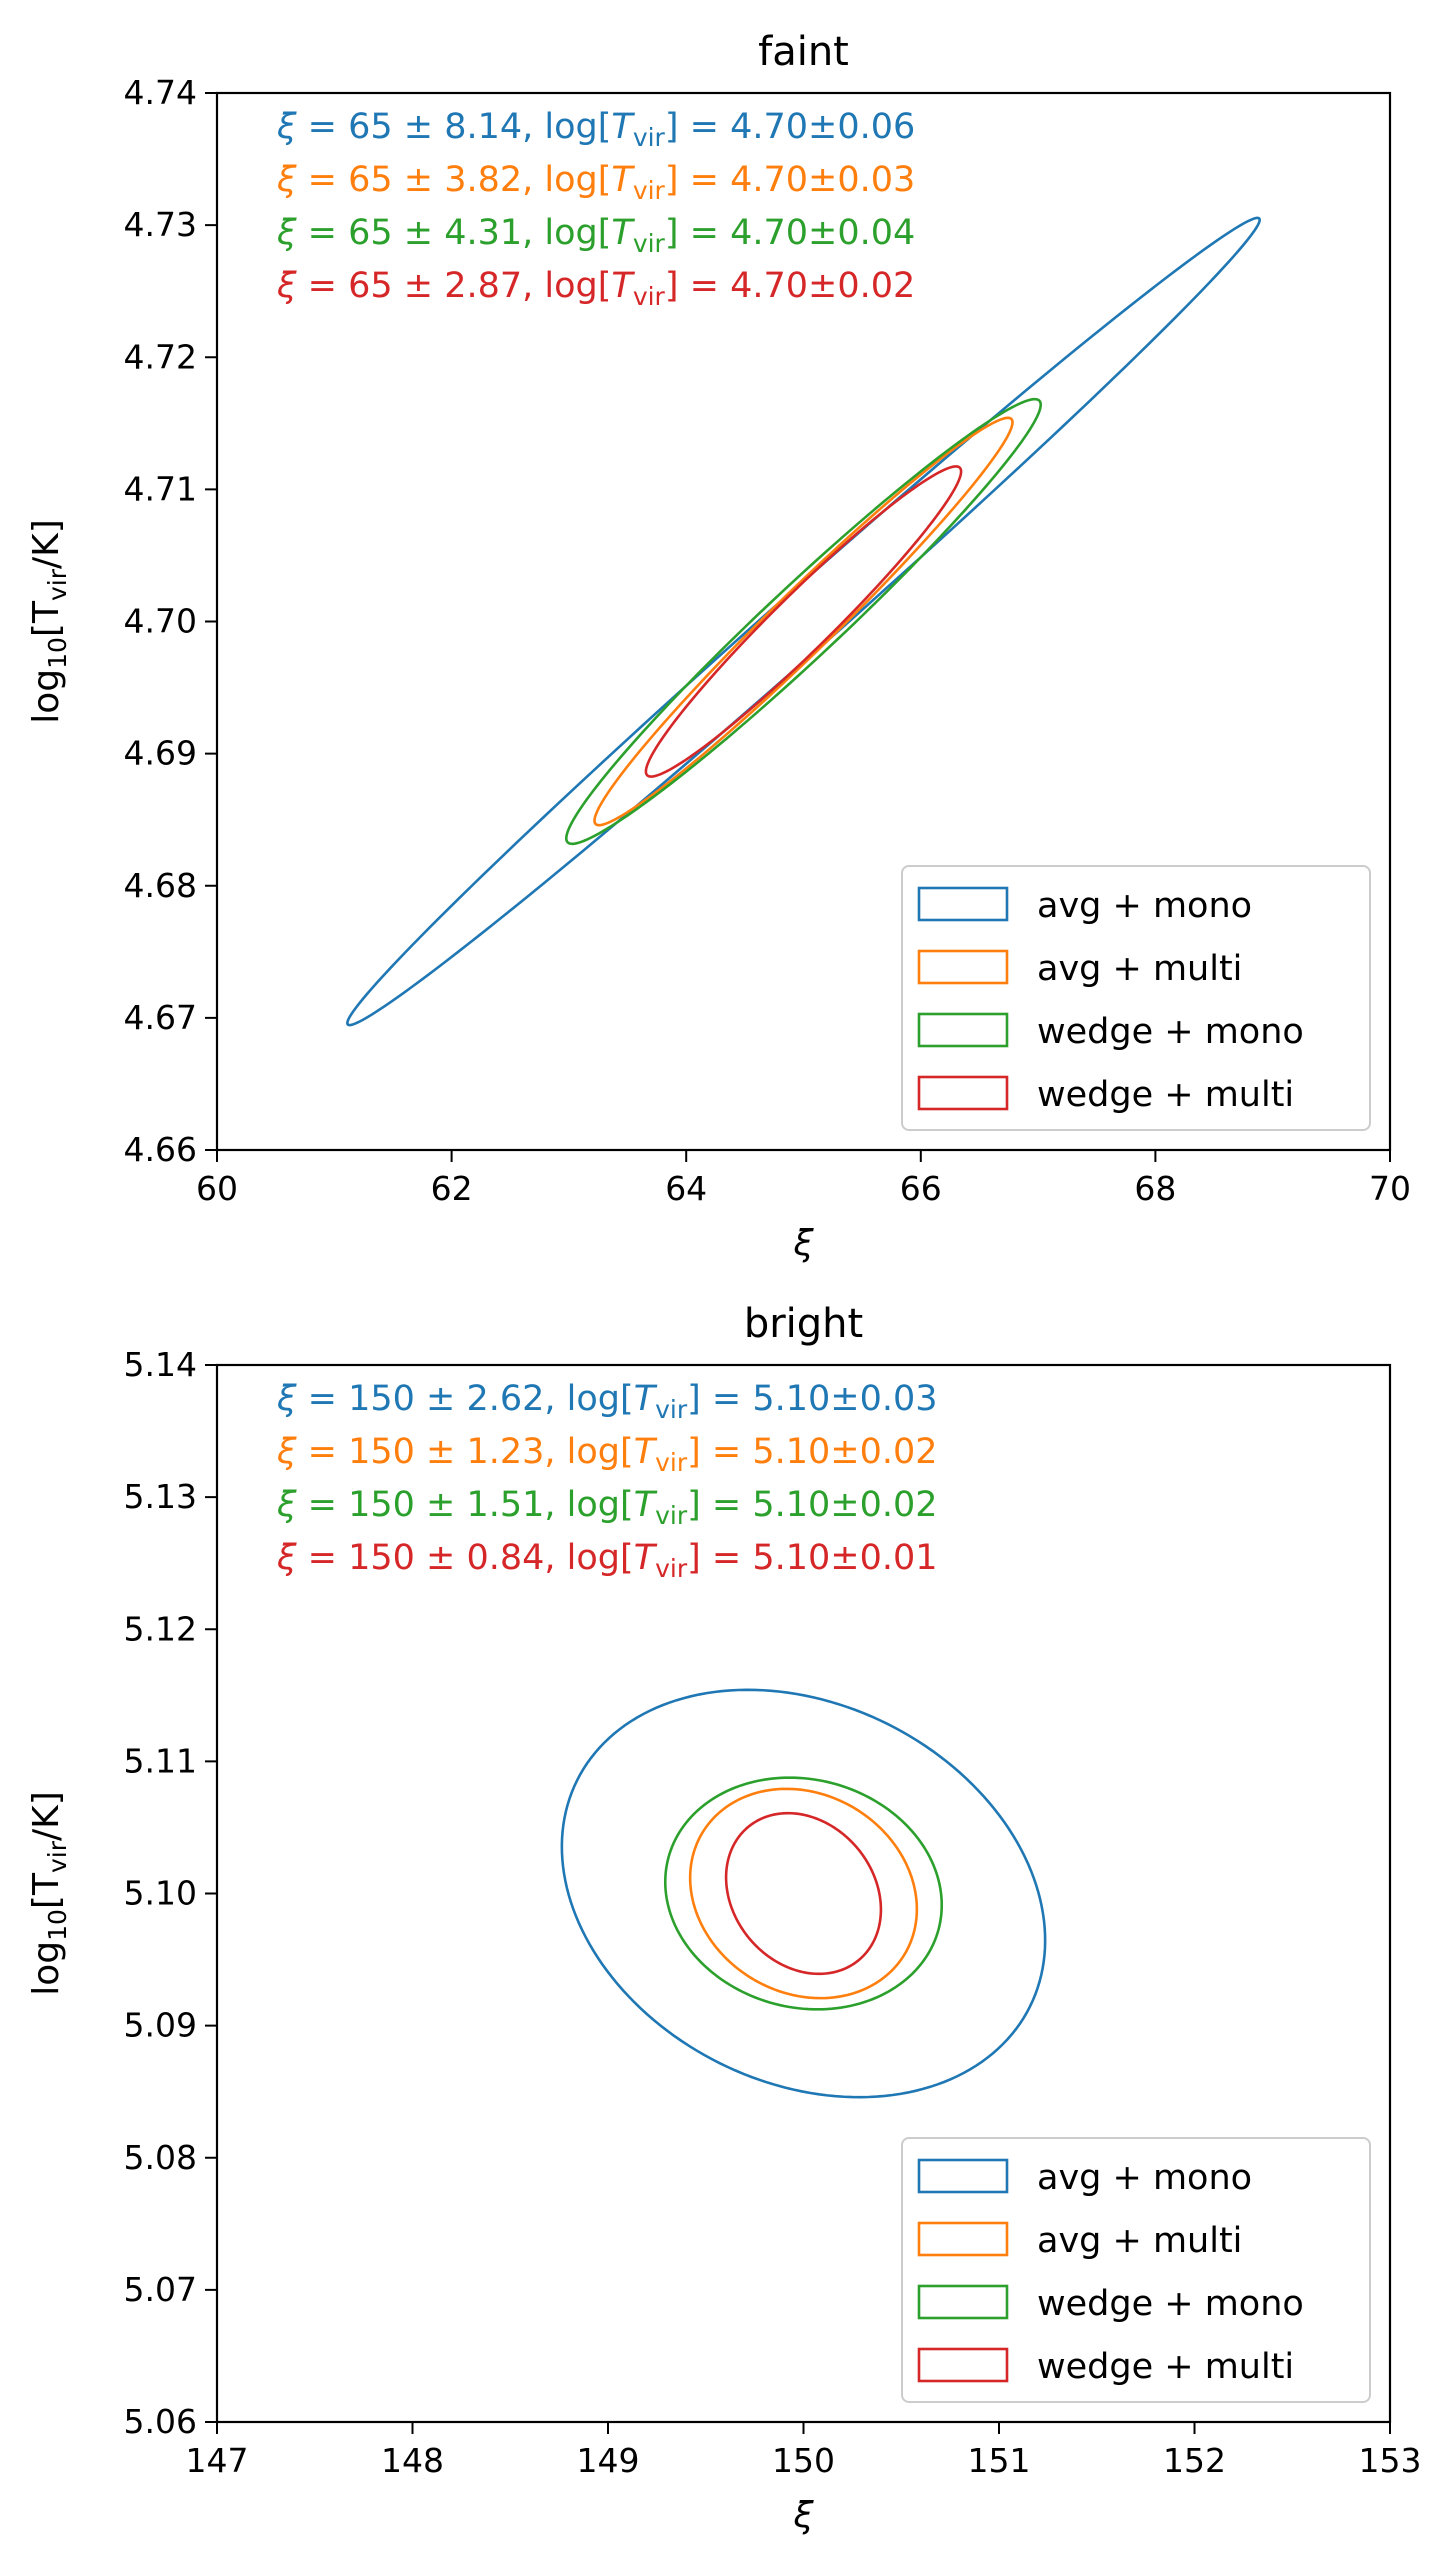 This screenshot has width=1447, height=2566. What do you see at coordinates (160, 224) in the screenshot?
I see `y-tick-label: 4.73` at bounding box center [160, 224].